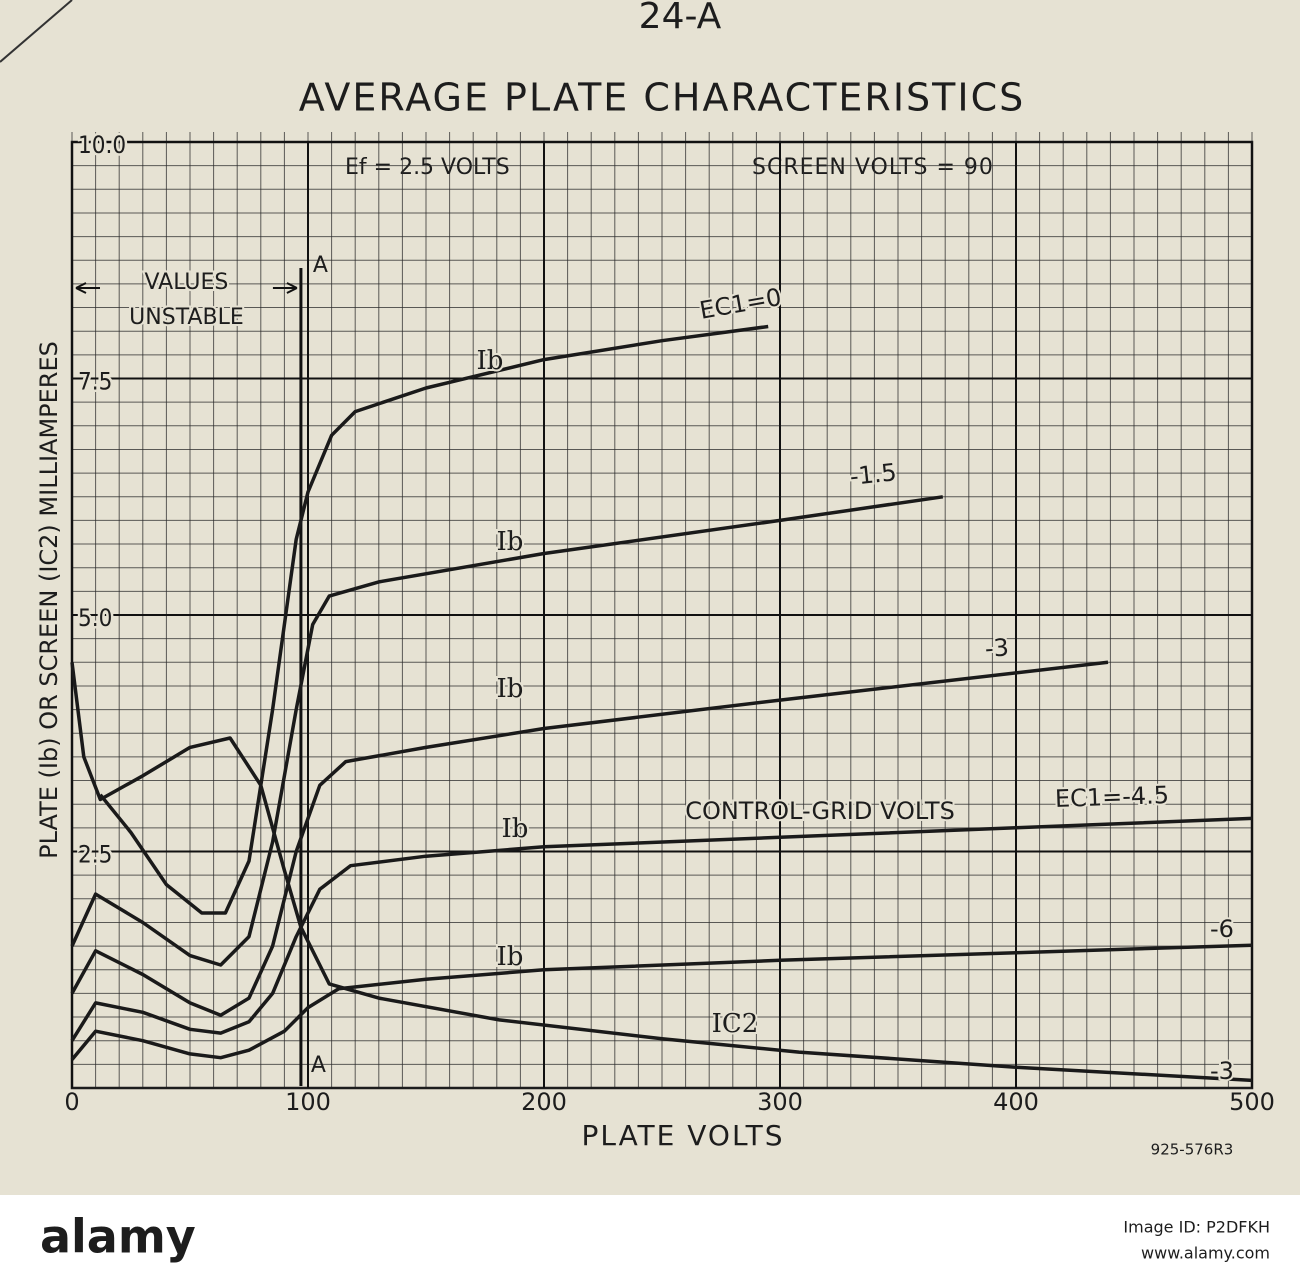 The image size is (1300, 1287). What do you see at coordinates (661, 1002) in the screenshot?
I see `curve` at bounding box center [661, 1002].